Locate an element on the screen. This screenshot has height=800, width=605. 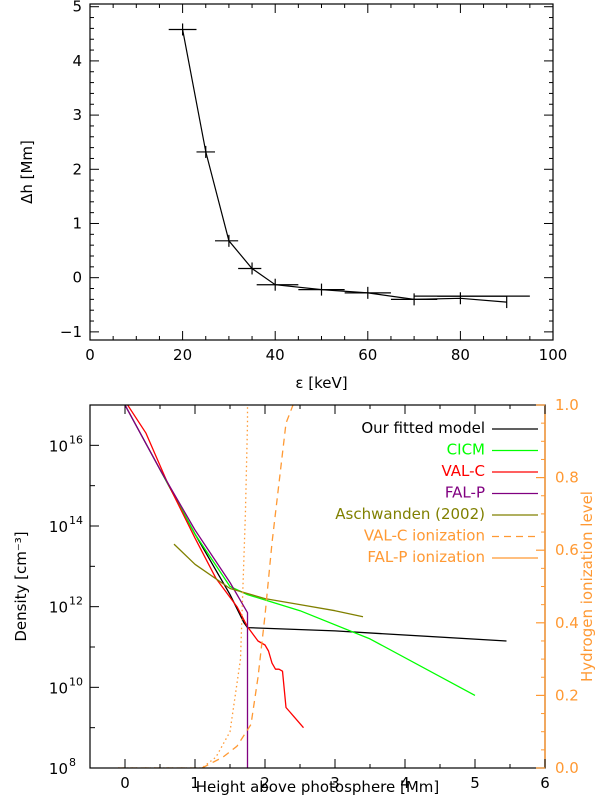
right-y-tick-label: 0.6 is located at coordinates (567, 550).